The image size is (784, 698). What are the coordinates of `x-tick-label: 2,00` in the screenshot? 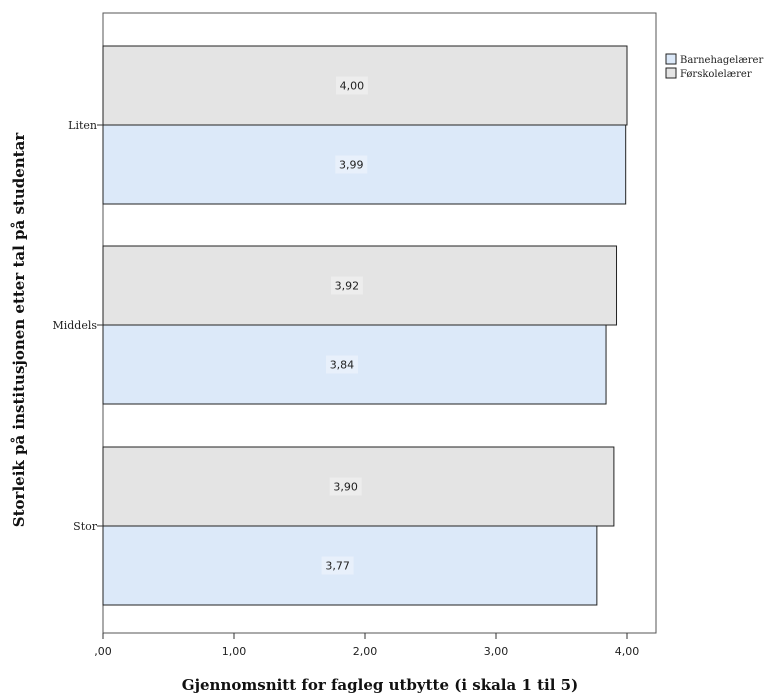 It's located at (365, 651).